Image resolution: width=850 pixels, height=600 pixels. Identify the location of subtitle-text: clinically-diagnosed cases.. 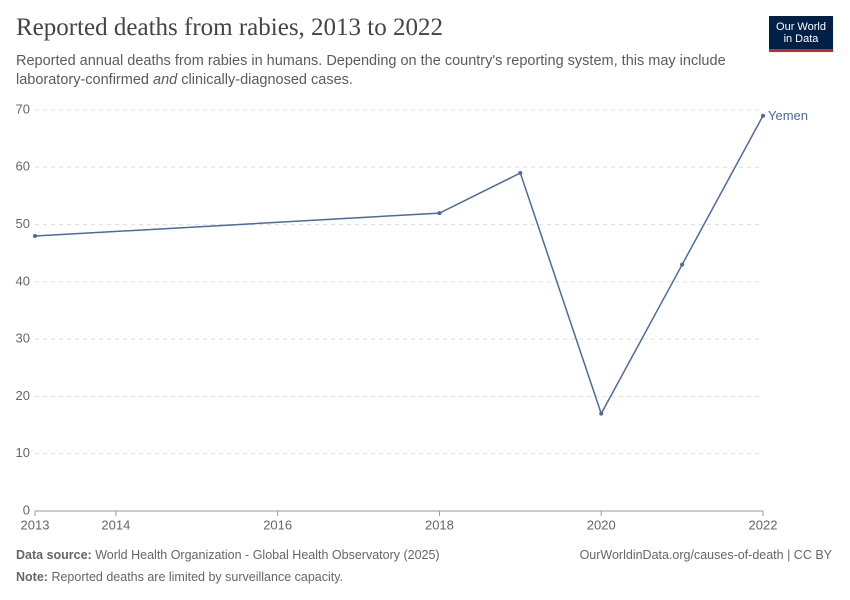
(267, 80).